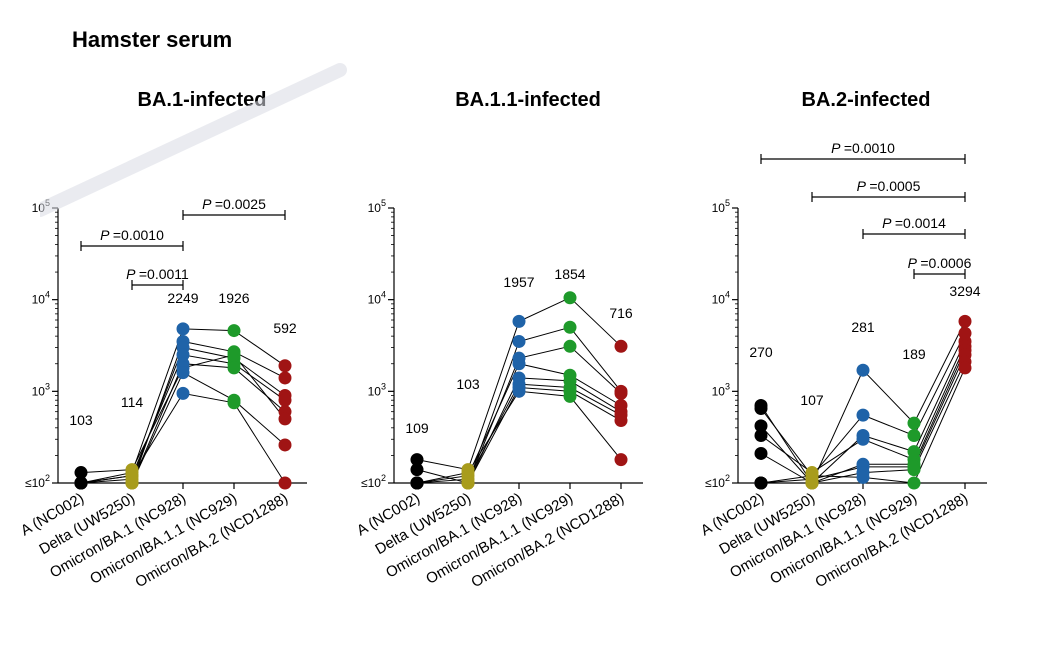 This screenshot has height=668, width=1062. I want to click on gmt-label: 2249, so click(182, 298).